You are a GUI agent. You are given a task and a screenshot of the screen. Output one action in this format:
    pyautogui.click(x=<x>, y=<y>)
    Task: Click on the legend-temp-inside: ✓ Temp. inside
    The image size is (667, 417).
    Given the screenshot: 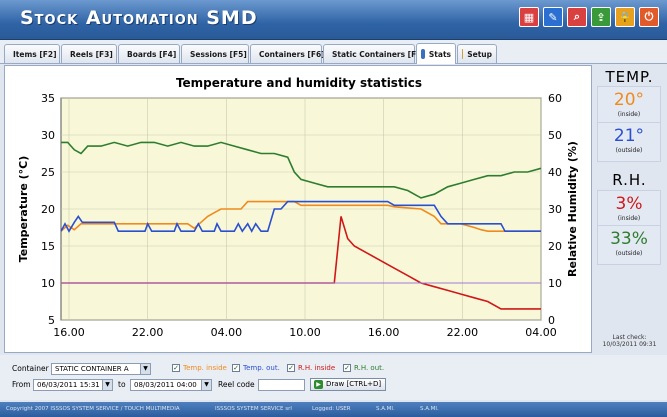 What is the action you would take?
    pyautogui.click(x=199, y=368)
    